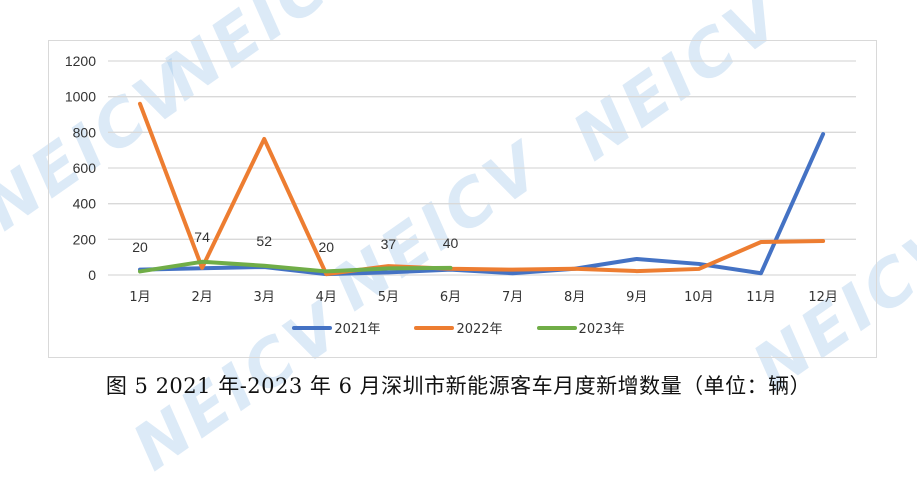  What do you see at coordinates (139, 297) in the screenshot?
I see `x-tick-label: 1月` at bounding box center [139, 297].